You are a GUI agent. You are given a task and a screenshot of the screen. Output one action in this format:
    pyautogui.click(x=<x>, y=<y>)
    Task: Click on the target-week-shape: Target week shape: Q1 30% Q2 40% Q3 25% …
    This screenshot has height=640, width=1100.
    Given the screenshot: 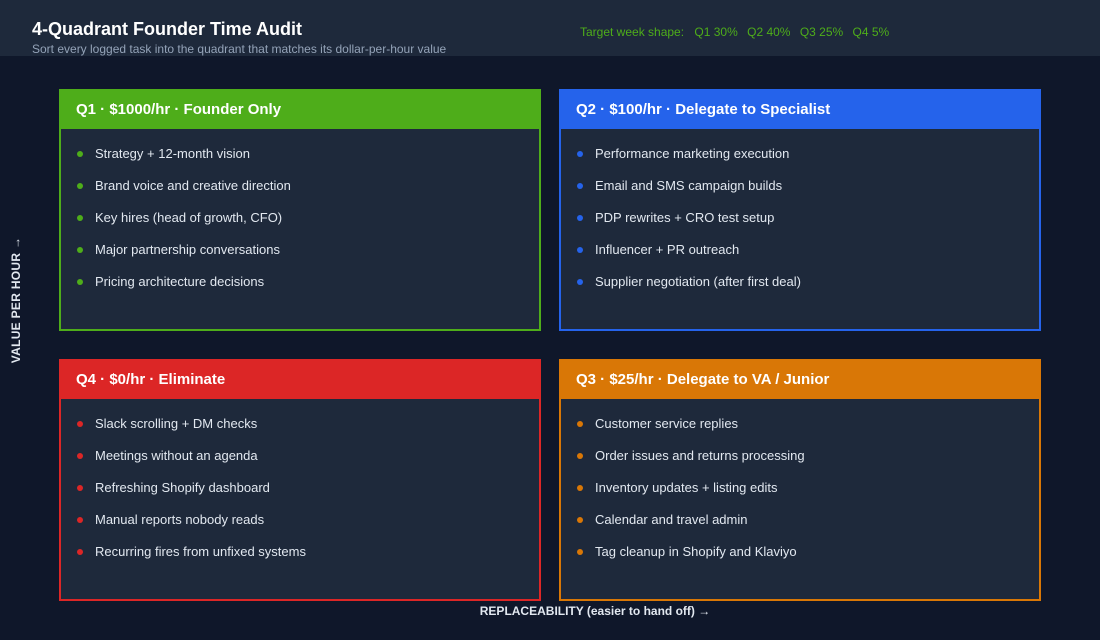 What is the action you would take?
    pyautogui.click(x=737, y=32)
    